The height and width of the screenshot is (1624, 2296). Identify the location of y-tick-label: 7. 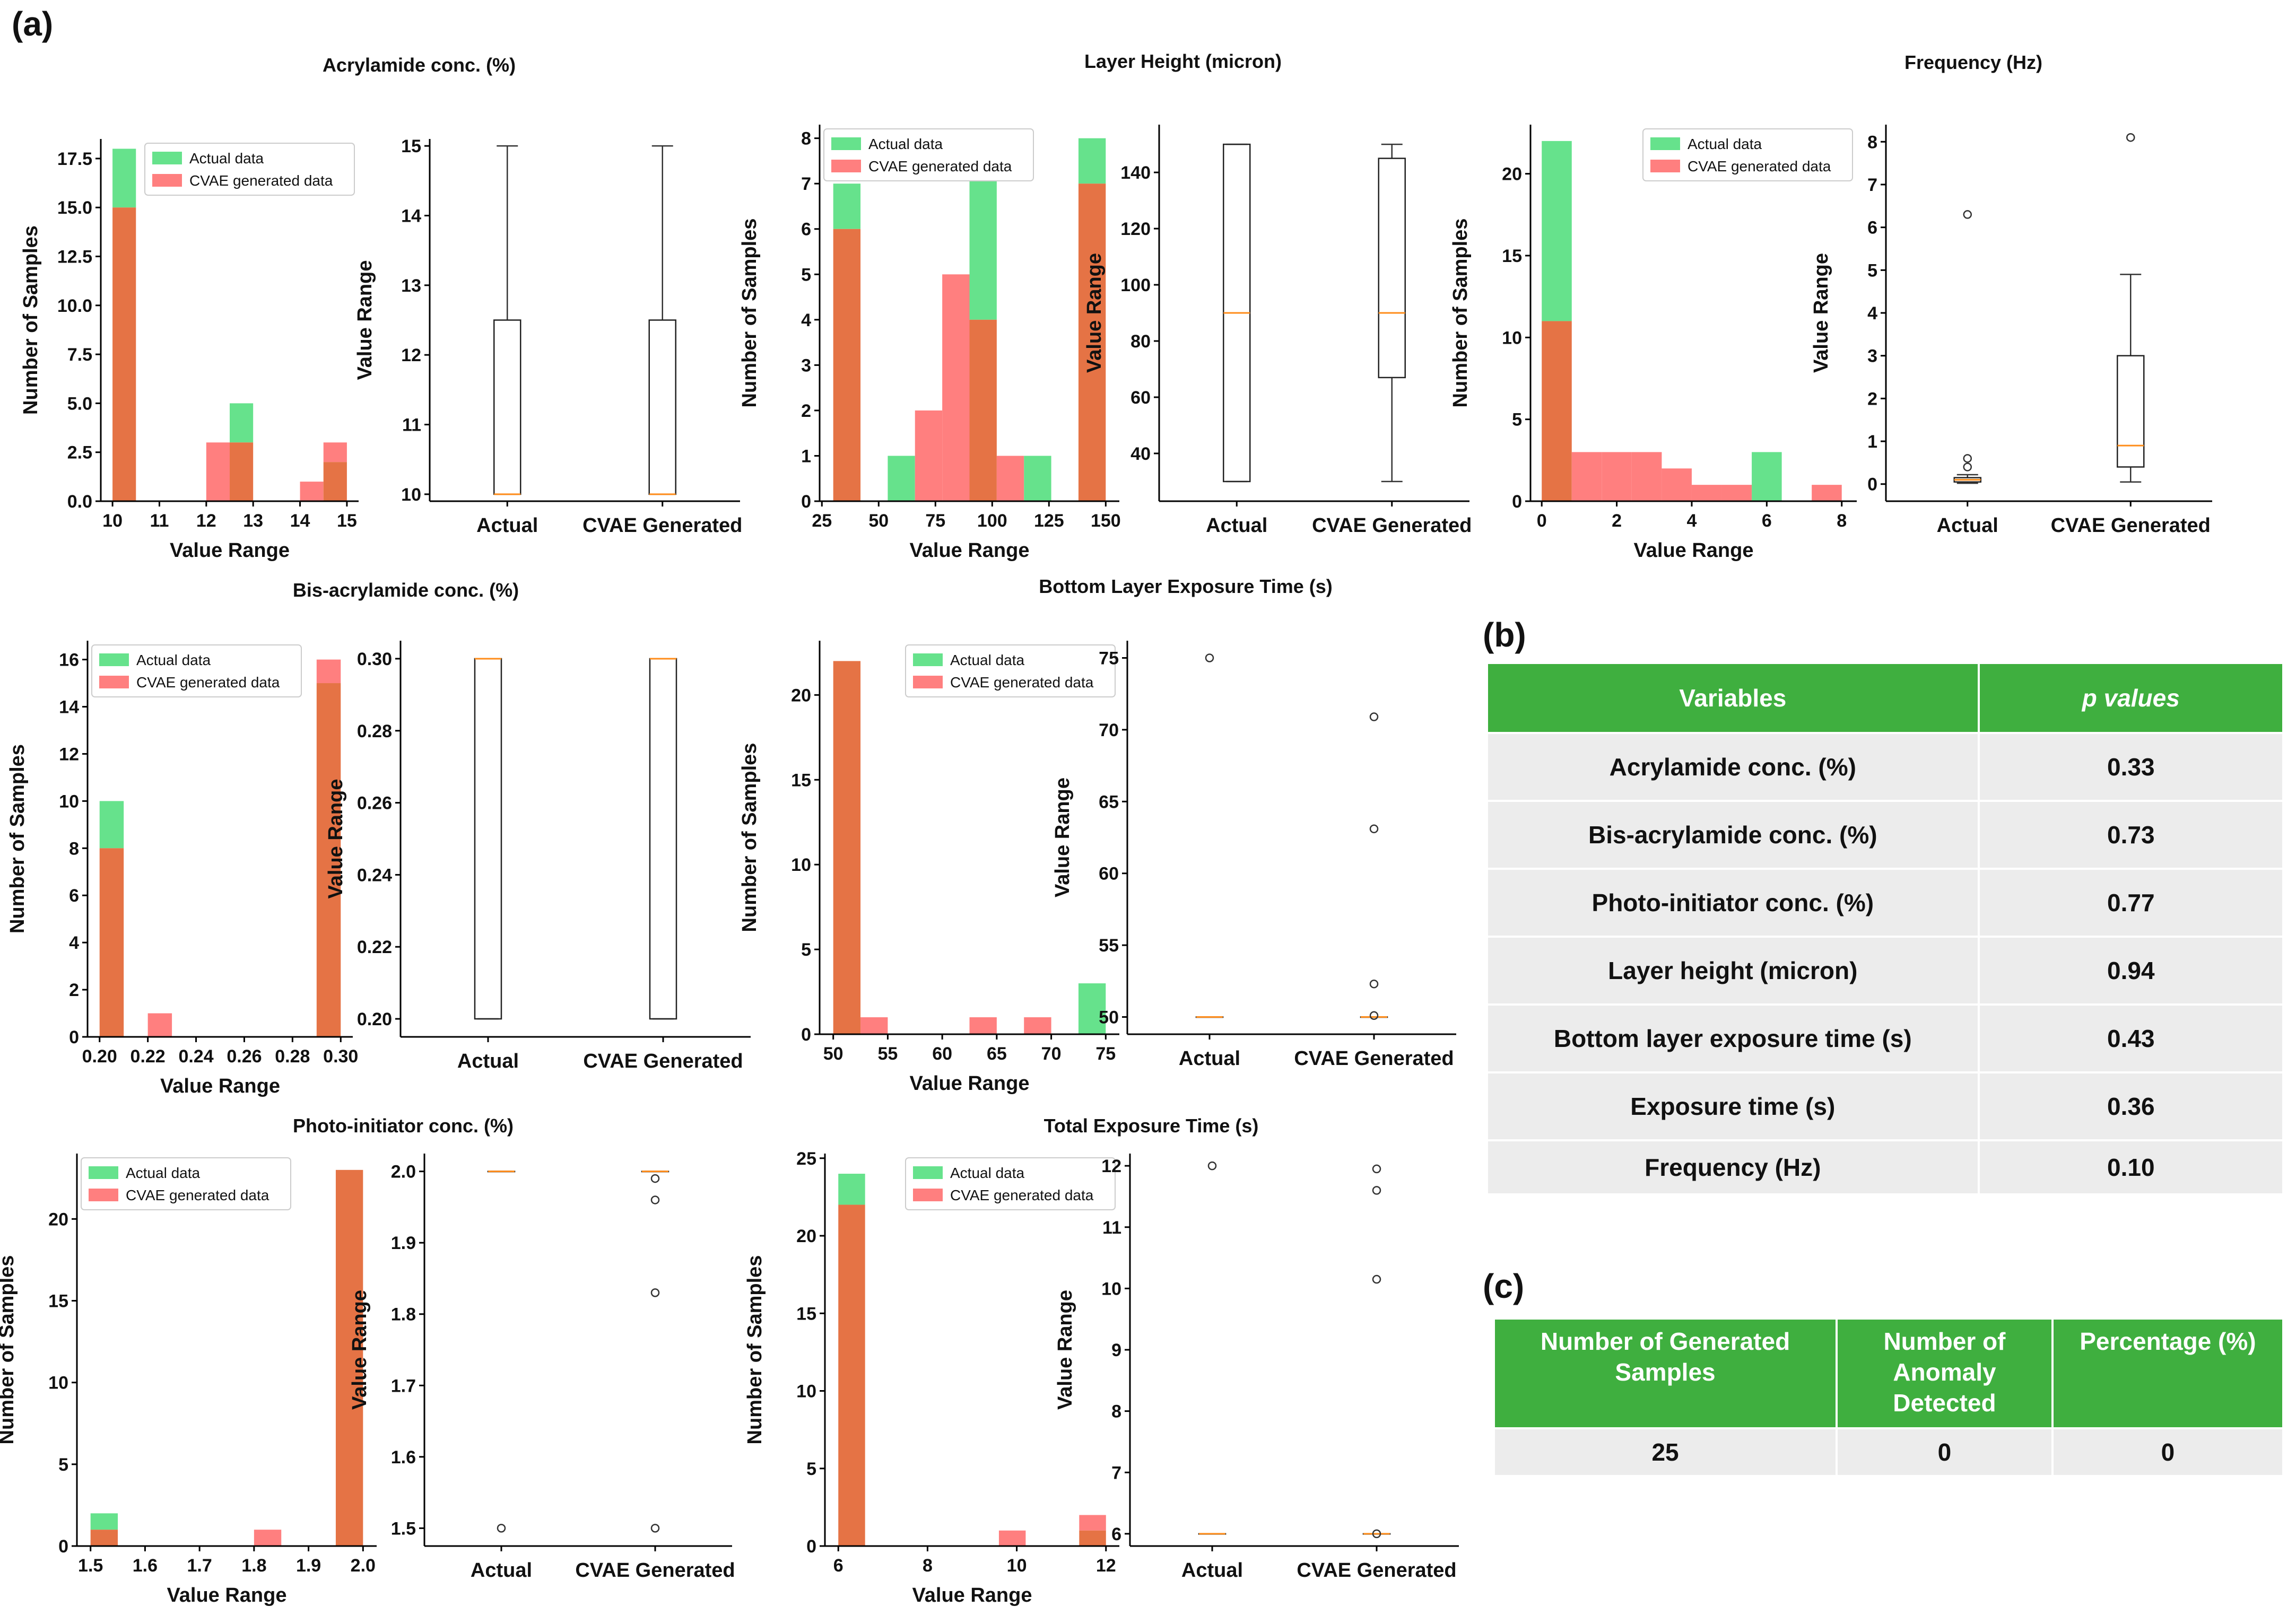
(1872, 185).